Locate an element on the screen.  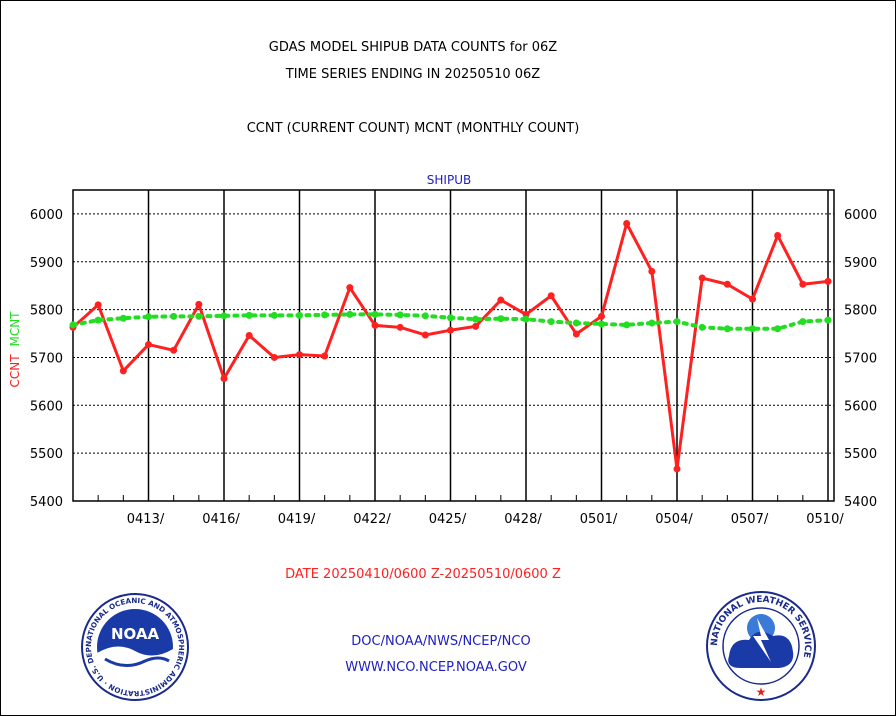
chart-title-line2: TIME SERIES ENDING IN 20250510 06Z is located at coordinates (413, 74).